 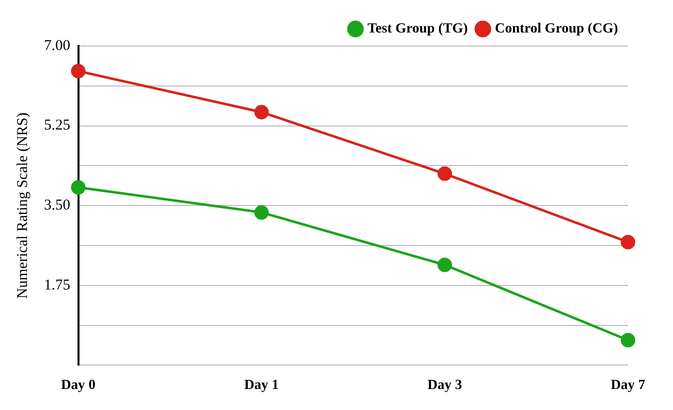 I want to click on x-tick-label: Day 3, so click(x=444, y=386).